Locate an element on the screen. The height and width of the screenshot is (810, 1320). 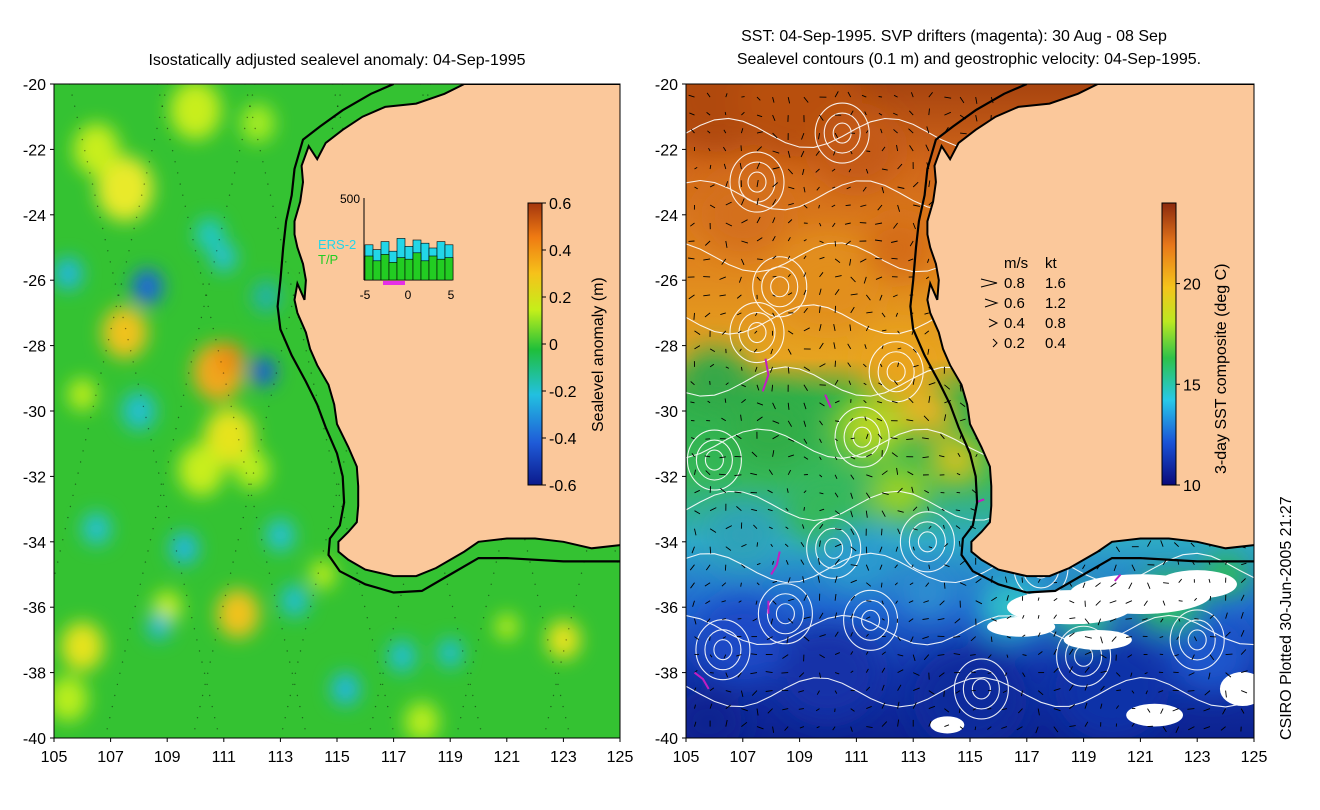
velocity-legend-header-kt: kt is located at coordinates (1051, 263).